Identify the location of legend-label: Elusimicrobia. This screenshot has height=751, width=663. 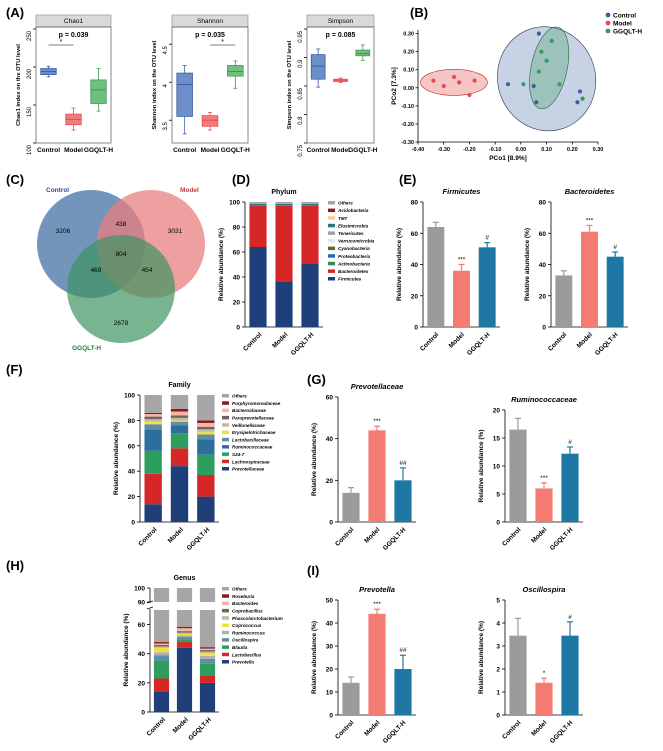
(353, 225).